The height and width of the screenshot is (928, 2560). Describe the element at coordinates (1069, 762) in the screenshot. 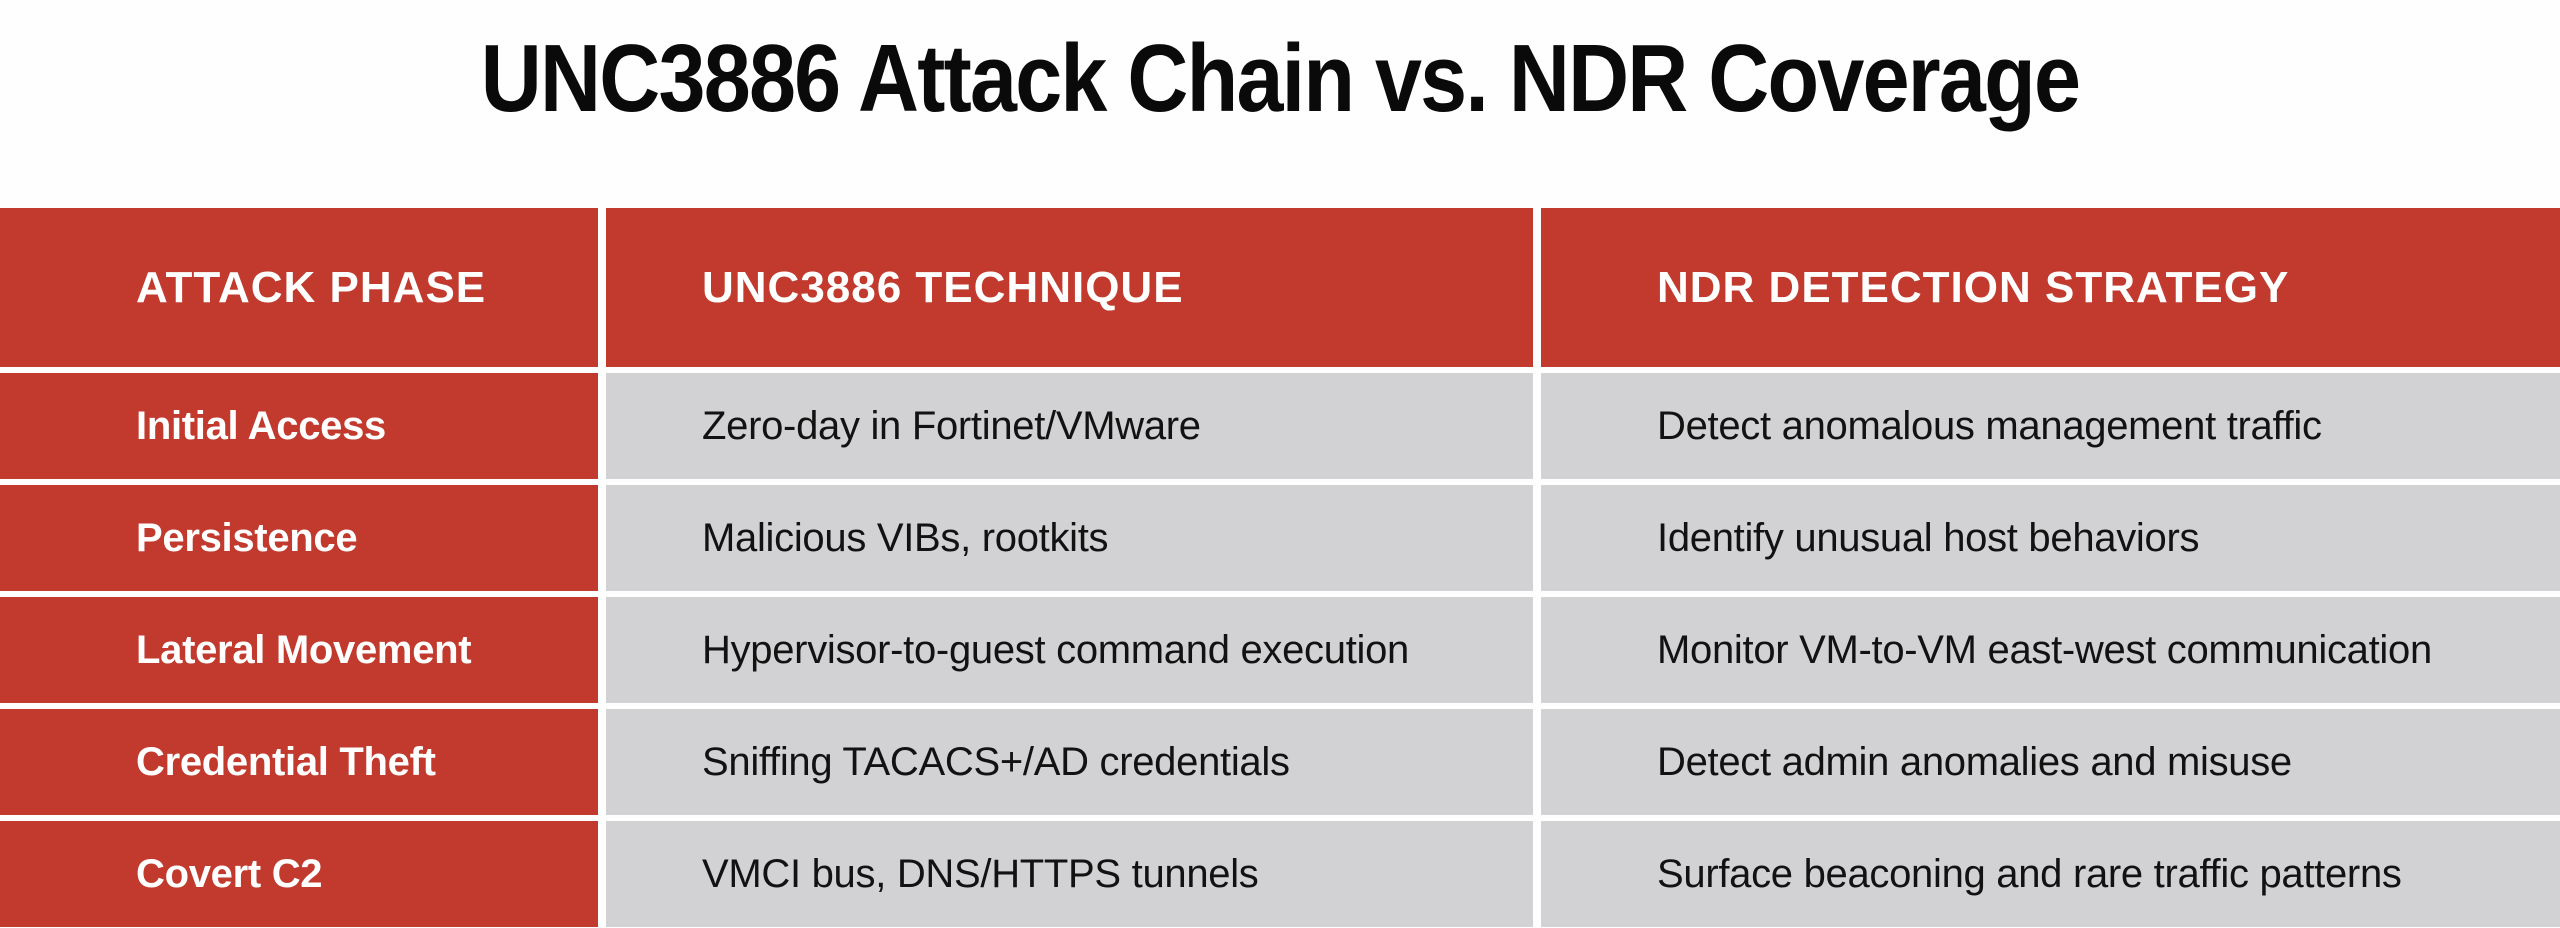

I see `row-credential-theft-technique-cell: Sniffing TACACS+/AD credentials` at that location.